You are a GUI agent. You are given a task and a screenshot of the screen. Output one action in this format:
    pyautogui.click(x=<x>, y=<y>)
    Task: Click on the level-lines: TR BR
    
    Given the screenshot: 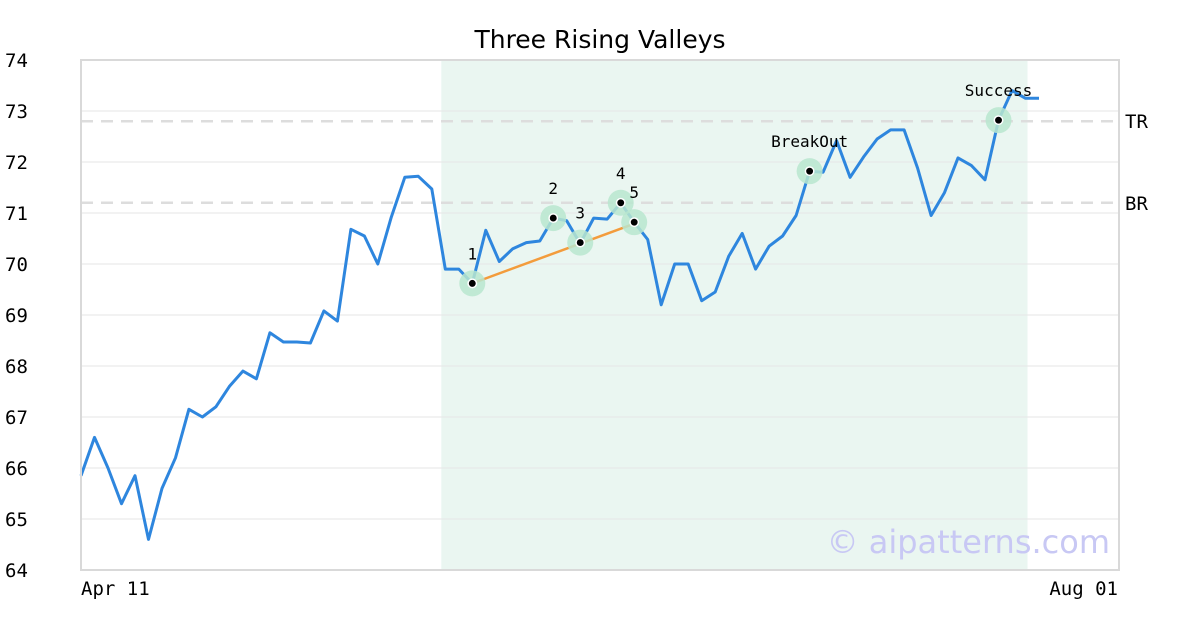 What is the action you would take?
    pyautogui.click(x=614, y=163)
    